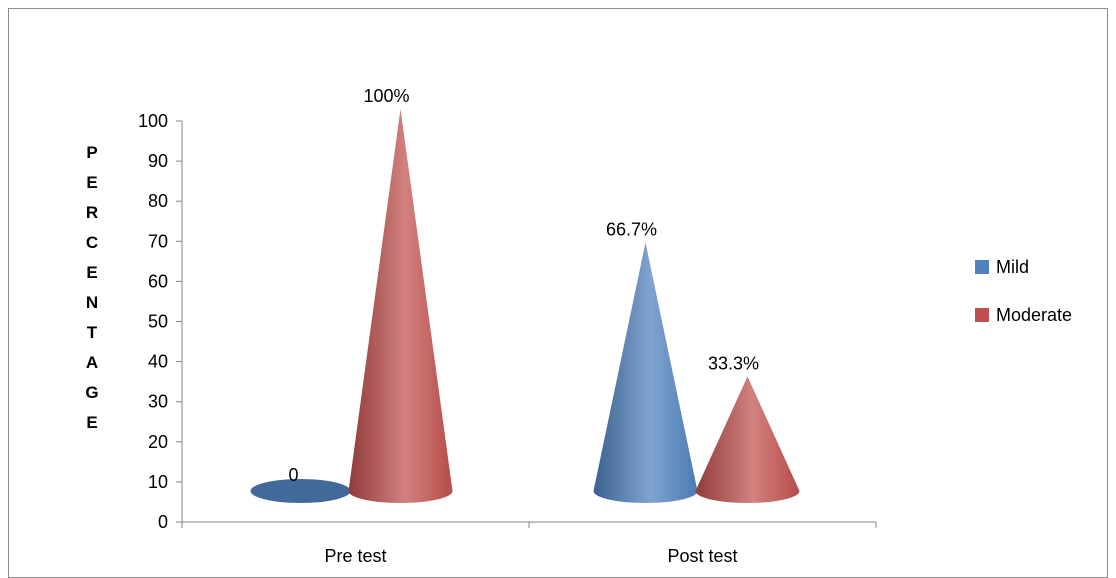 The width and height of the screenshot is (1116, 578). I want to click on y-axis-label-letter: P, so click(92, 152).